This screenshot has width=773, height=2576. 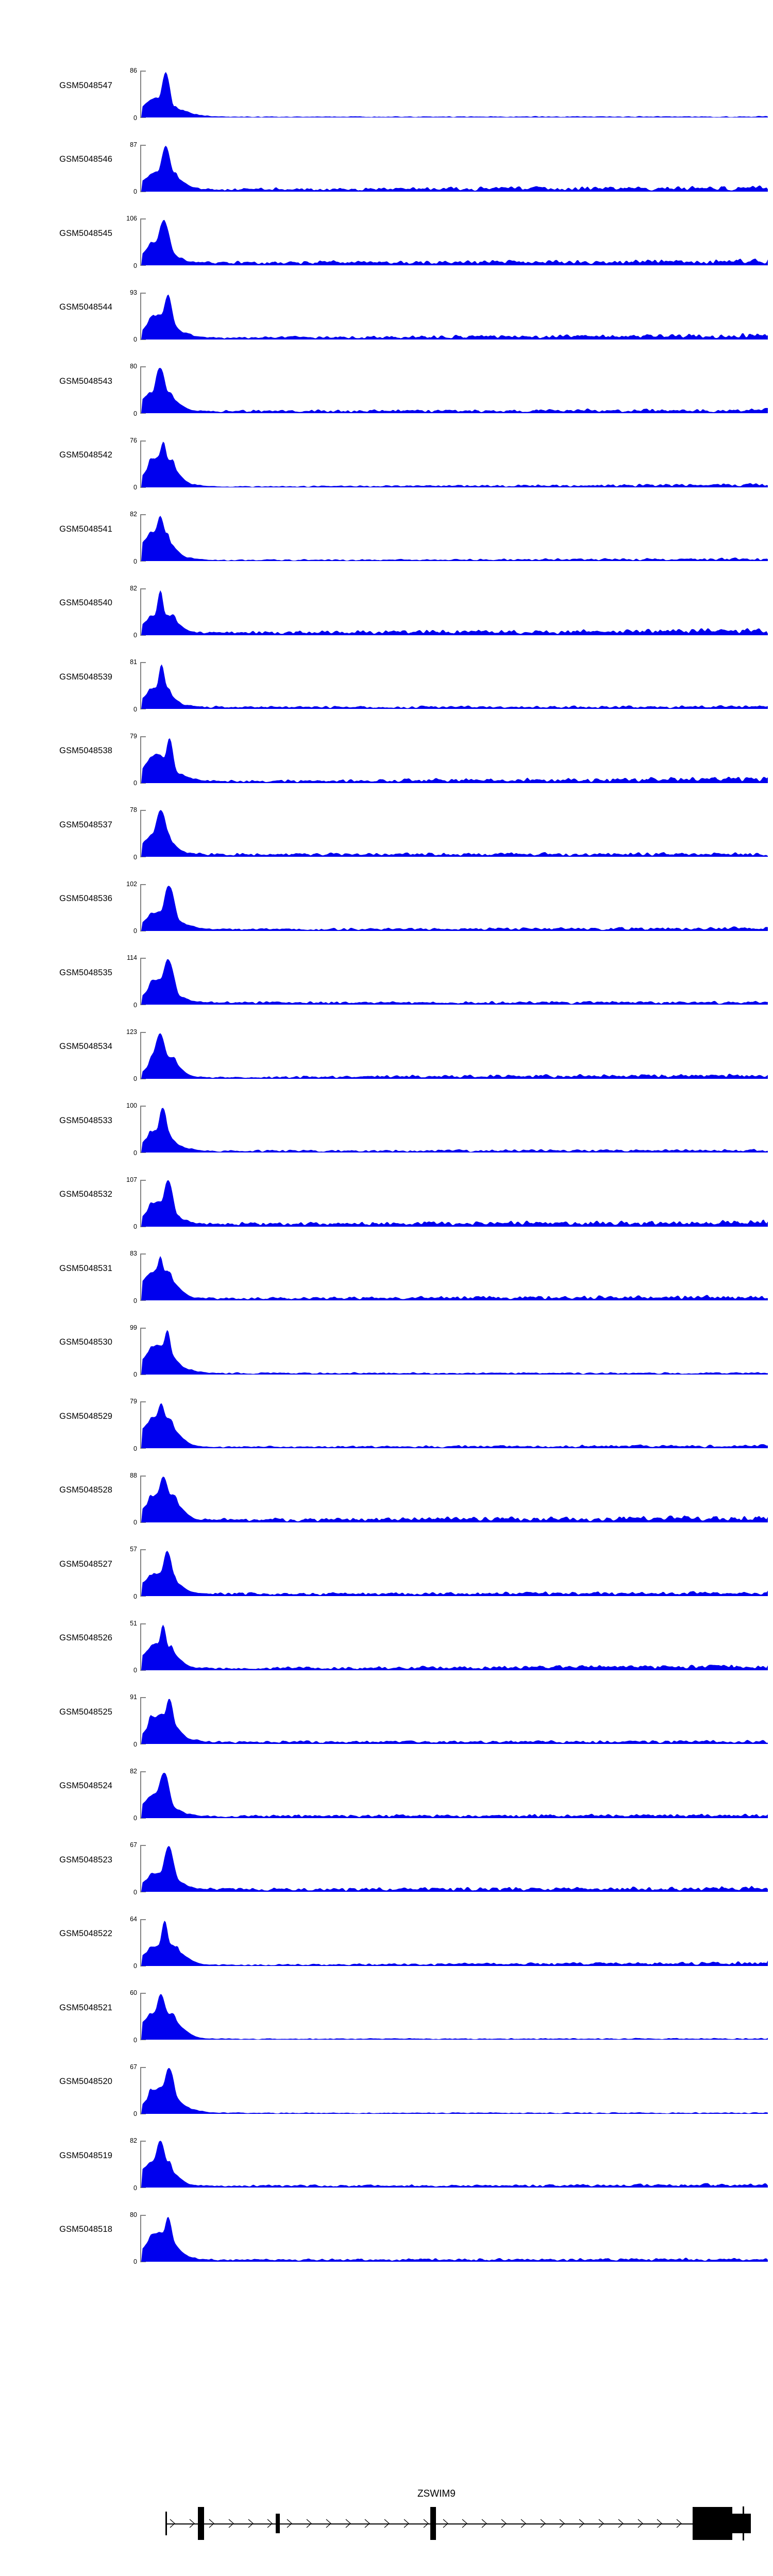 What do you see at coordinates (133, 1845) in the screenshot?
I see `y-axis-max-label: 67` at bounding box center [133, 1845].